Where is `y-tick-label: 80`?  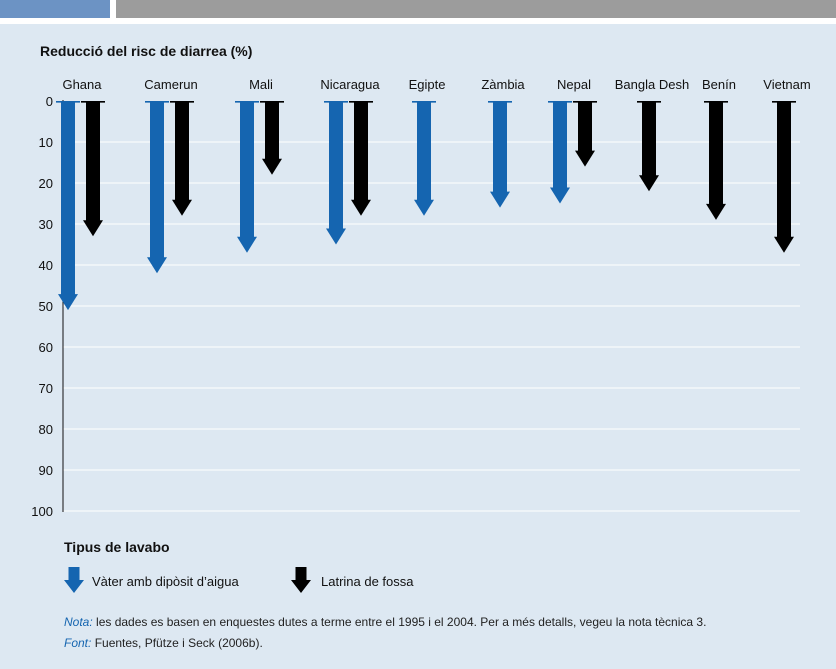 y-tick-label: 80 is located at coordinates (46, 429).